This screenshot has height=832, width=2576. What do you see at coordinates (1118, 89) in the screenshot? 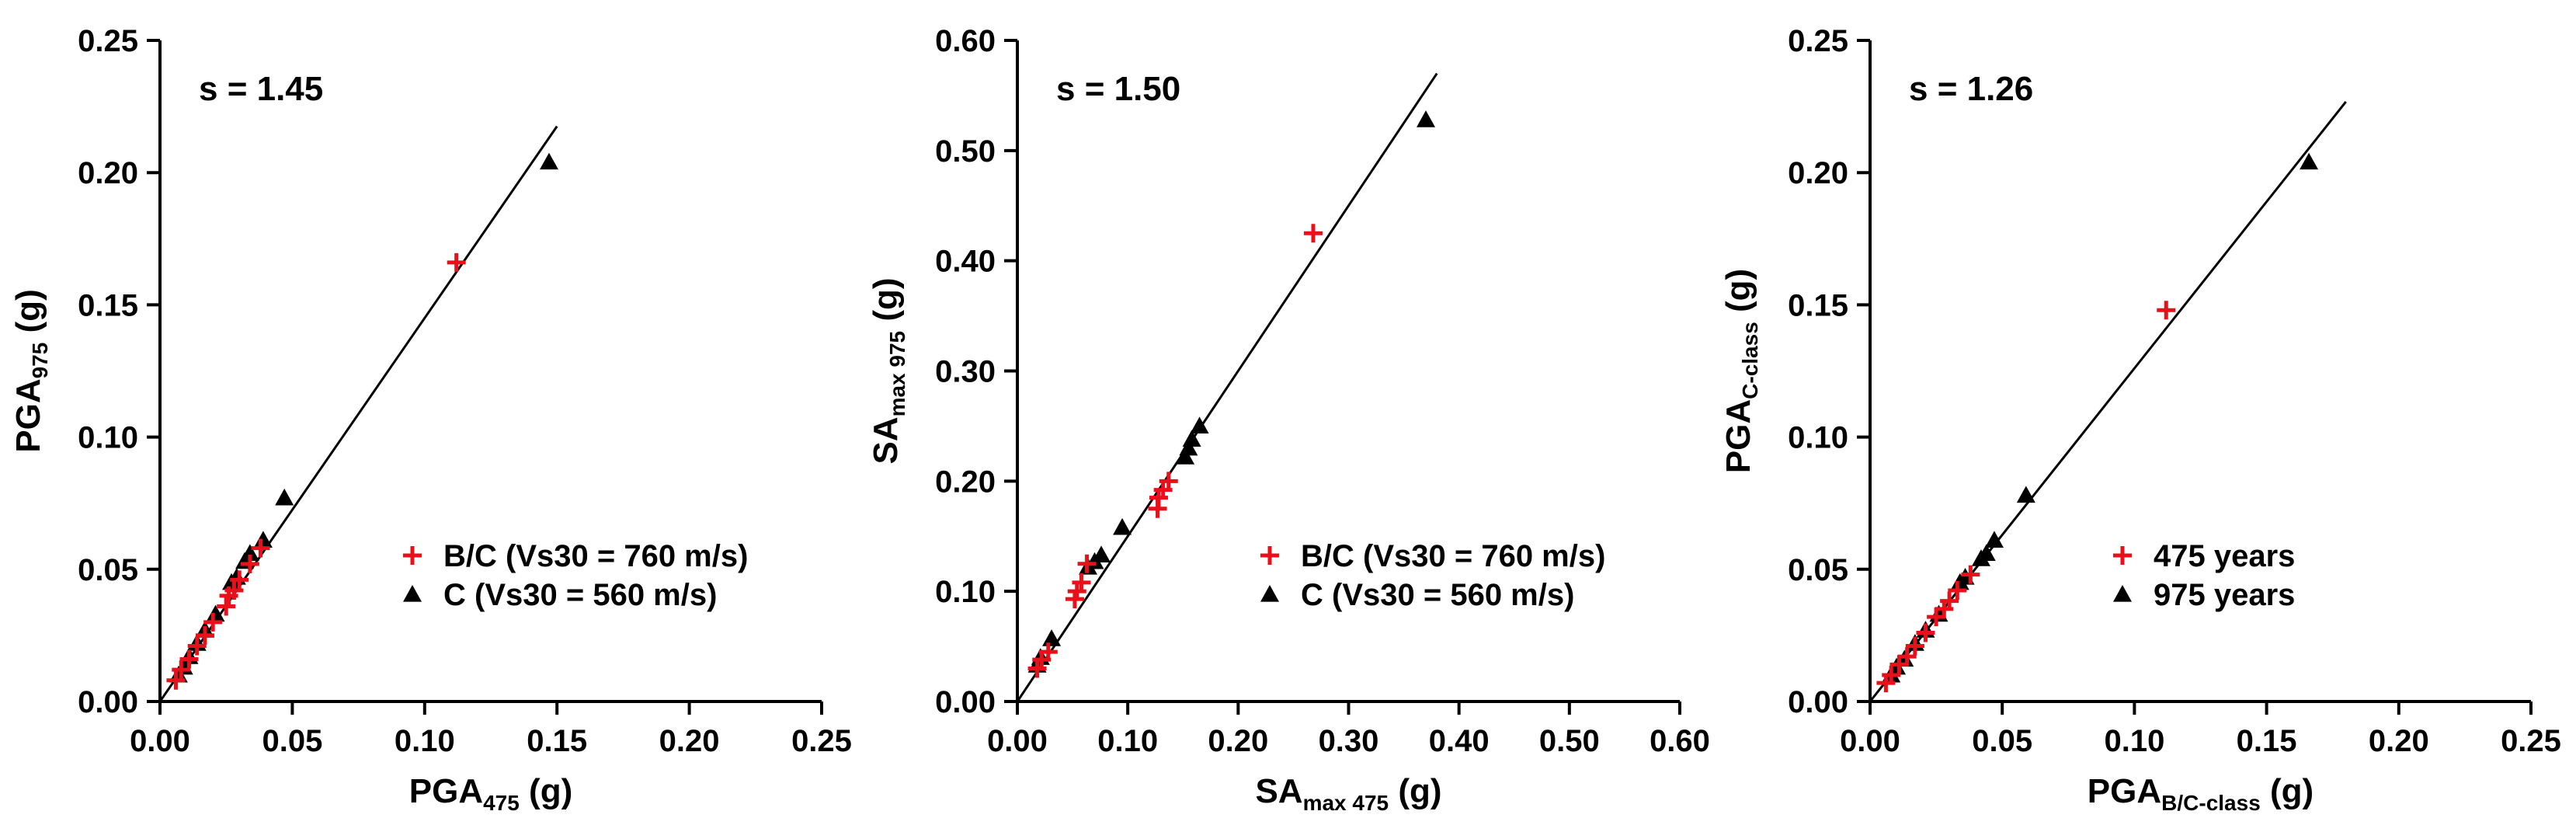
I see `scale-factor-label: s = 1.50` at bounding box center [1118, 89].